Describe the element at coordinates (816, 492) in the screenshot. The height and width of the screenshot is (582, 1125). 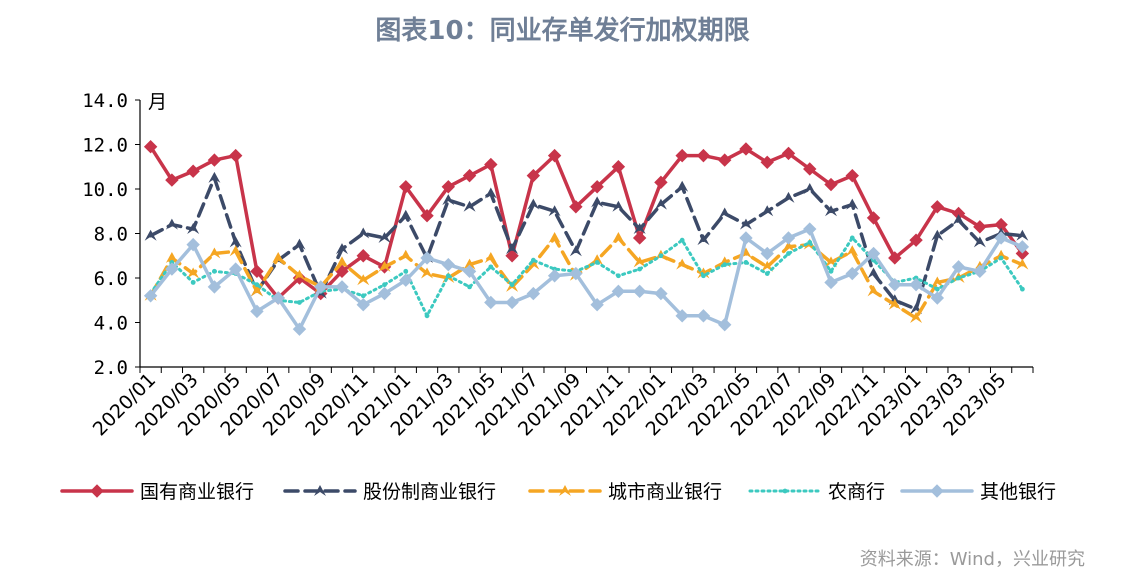
I see `legend-item-4: 农商行` at that location.